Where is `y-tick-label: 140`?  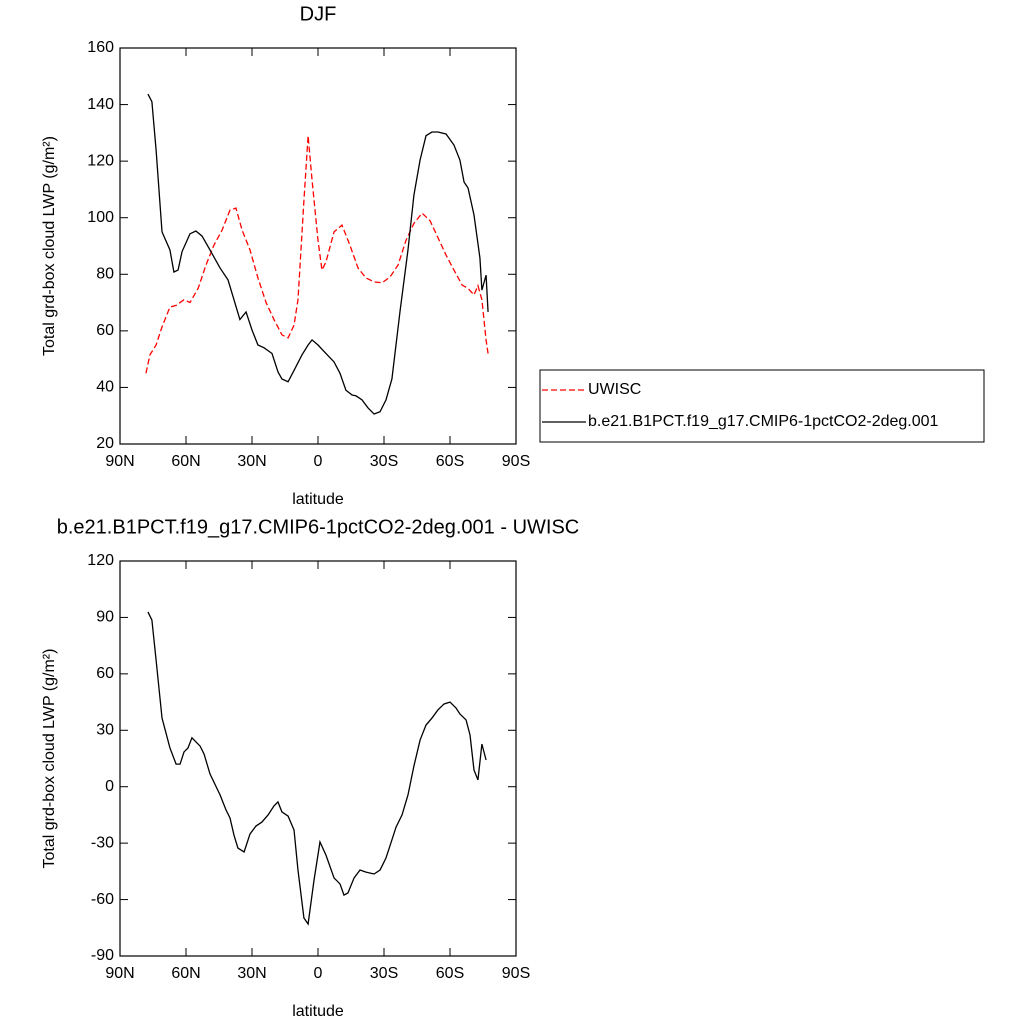
y-tick-label: 140 is located at coordinates (100, 104).